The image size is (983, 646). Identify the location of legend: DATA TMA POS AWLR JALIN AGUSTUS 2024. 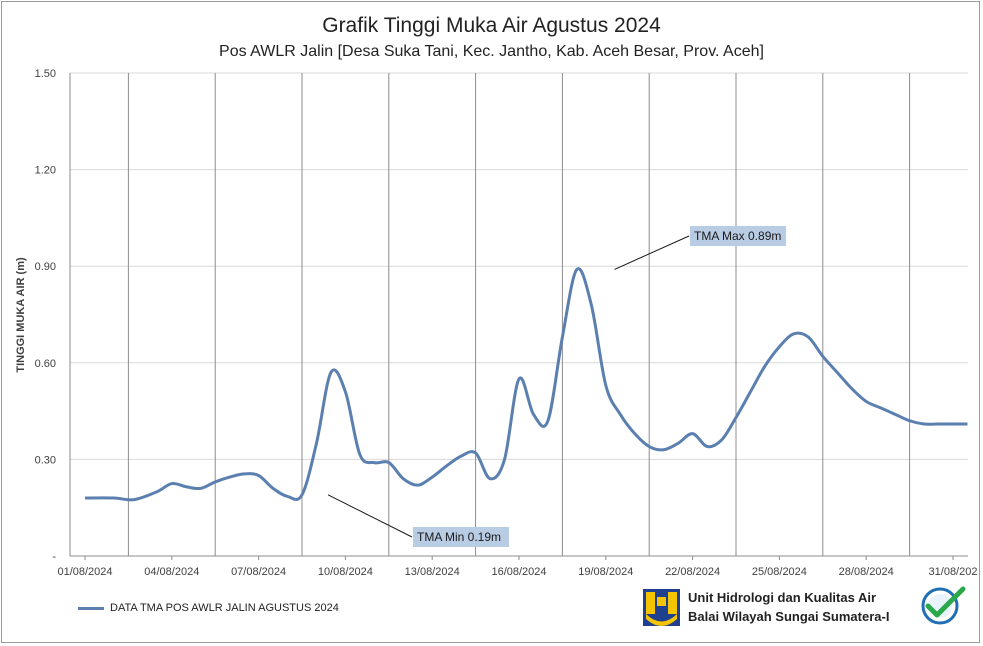
(208, 608).